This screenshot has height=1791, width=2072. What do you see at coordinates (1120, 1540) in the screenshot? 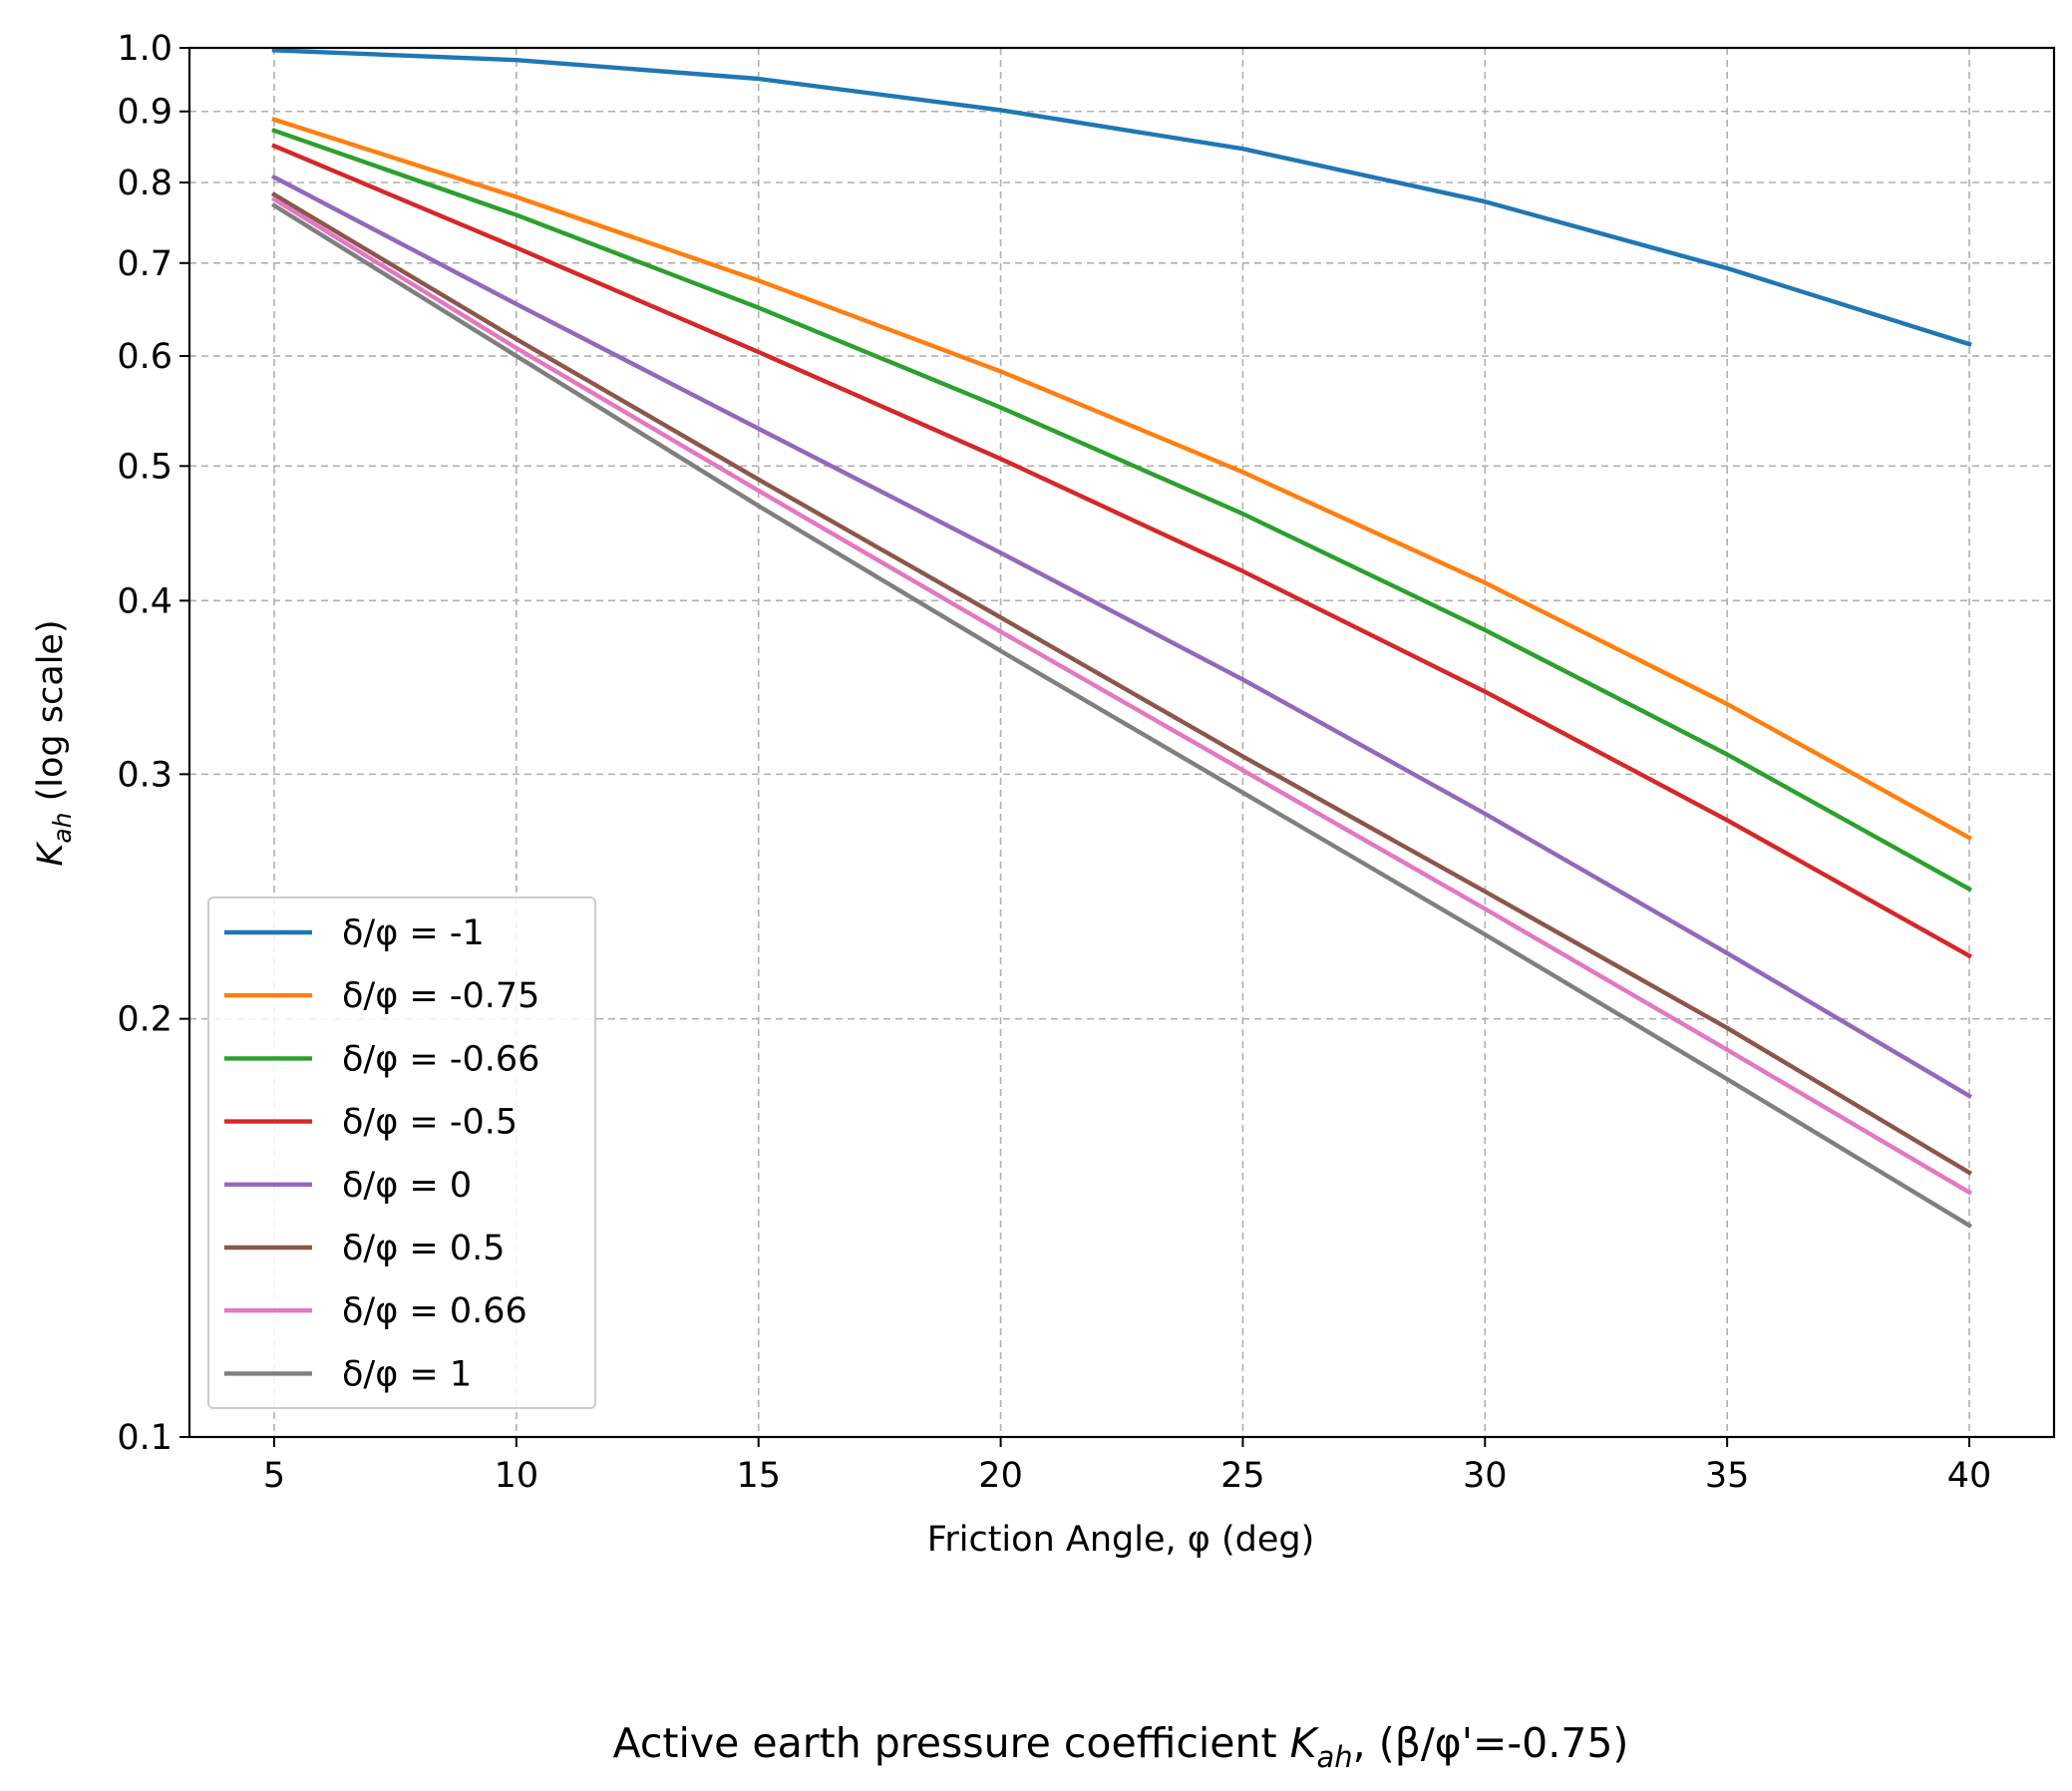
I see `x-axis-label: Friction Angle, φ (deg)` at bounding box center [1120, 1540].